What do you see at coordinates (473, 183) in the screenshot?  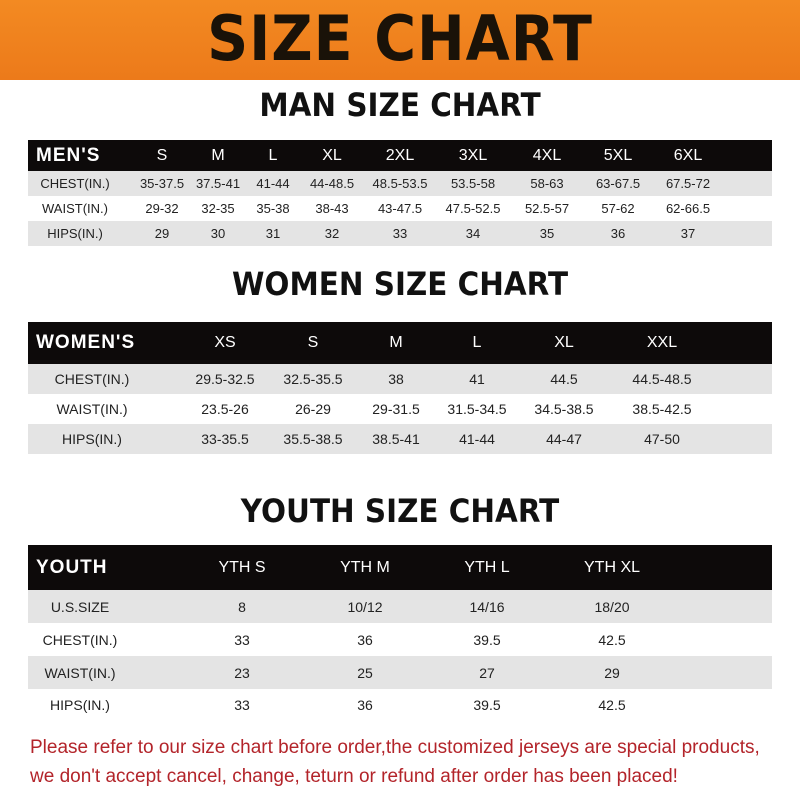 I see `measurement-value: 53.5-58` at bounding box center [473, 183].